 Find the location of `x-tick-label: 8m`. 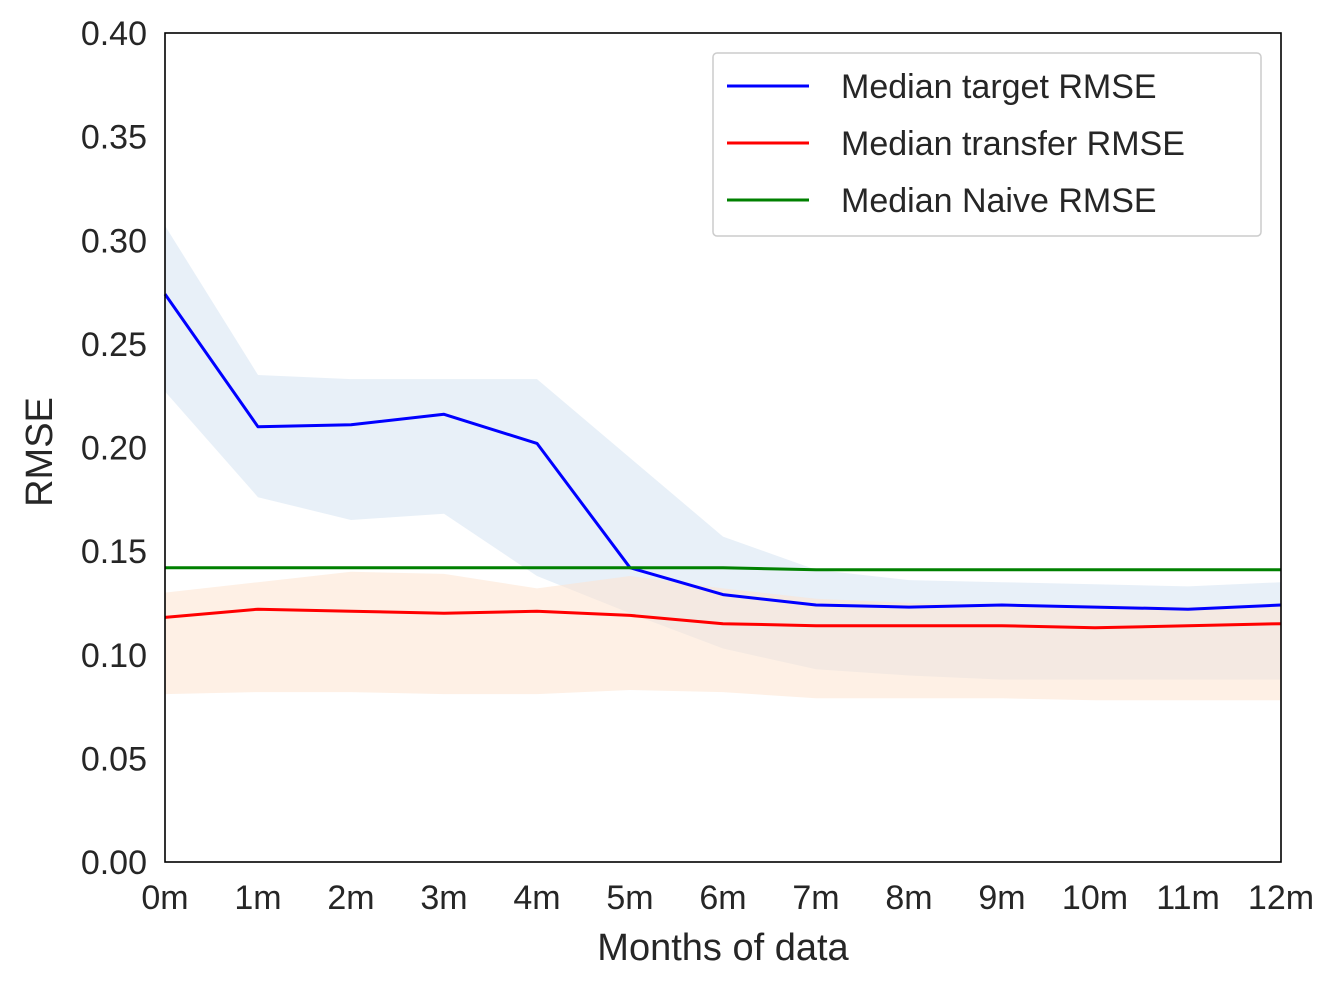

x-tick-label: 8m is located at coordinates (908, 898).